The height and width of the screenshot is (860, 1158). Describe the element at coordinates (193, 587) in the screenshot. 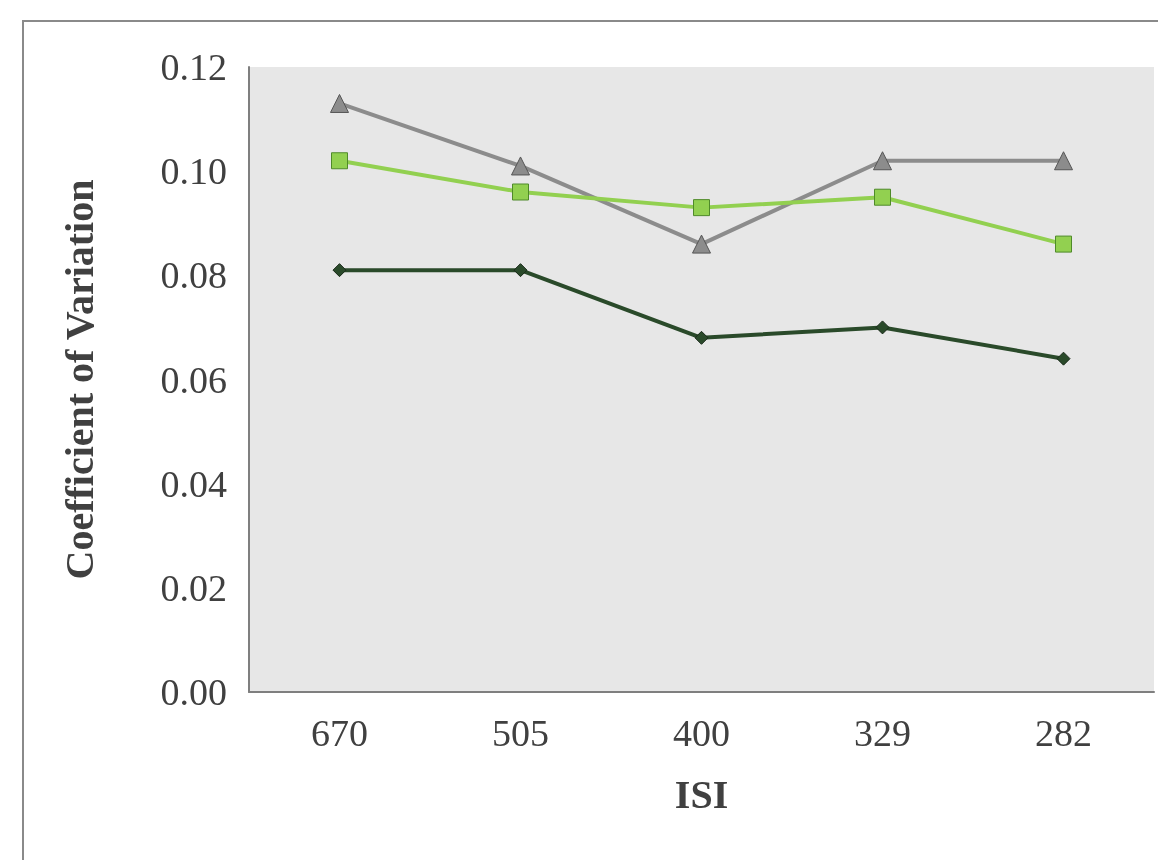

I see `y-tick-label: 0.02` at that location.